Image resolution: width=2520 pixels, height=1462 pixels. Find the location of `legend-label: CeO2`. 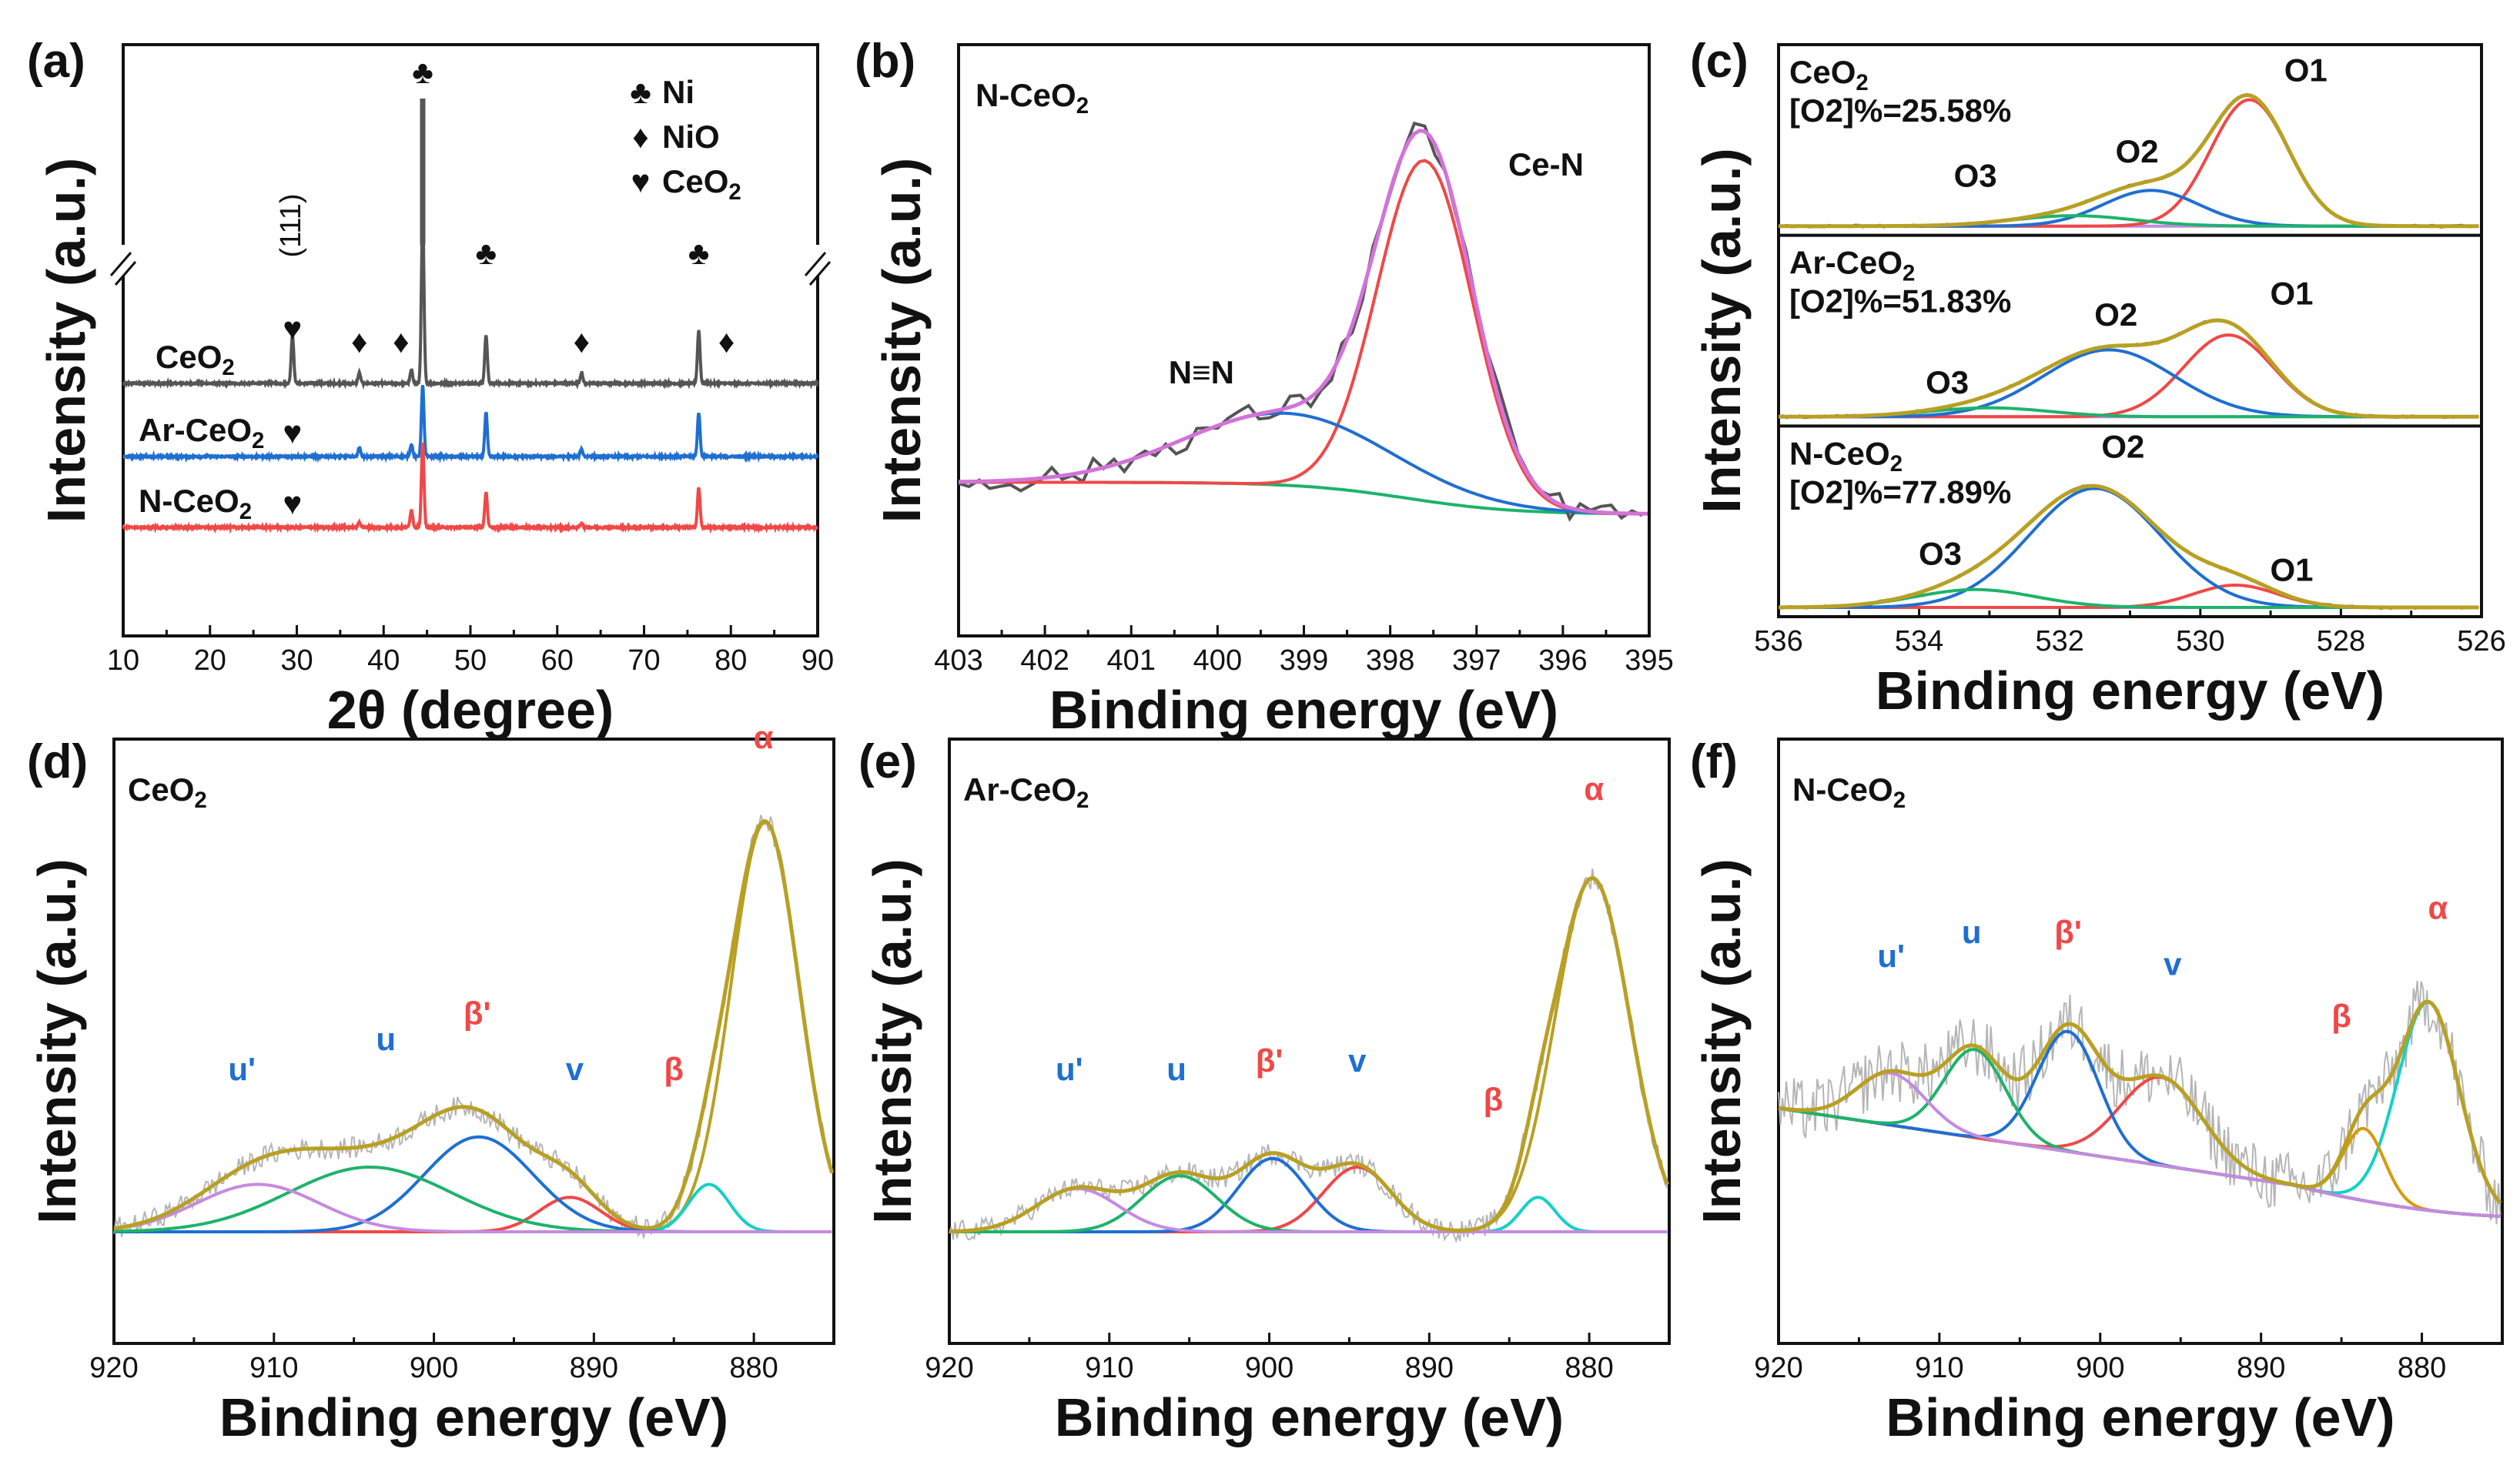

legend-label: CeO2 is located at coordinates (701, 184).